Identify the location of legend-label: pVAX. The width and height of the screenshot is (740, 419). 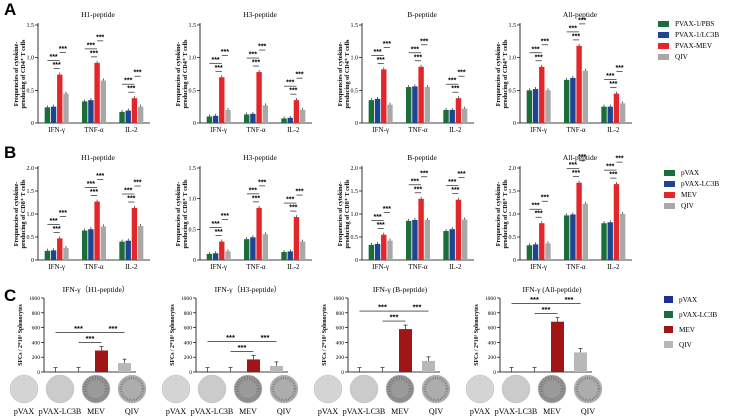
(688, 299).